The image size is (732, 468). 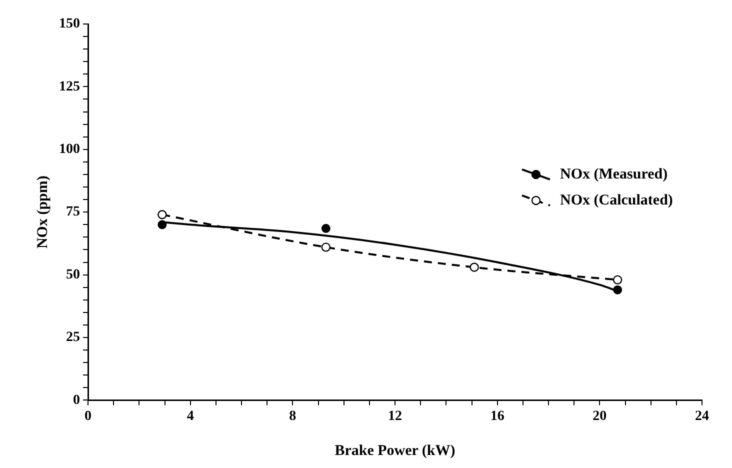 What do you see at coordinates (702, 416) in the screenshot?
I see `x-tick-label: 24` at bounding box center [702, 416].